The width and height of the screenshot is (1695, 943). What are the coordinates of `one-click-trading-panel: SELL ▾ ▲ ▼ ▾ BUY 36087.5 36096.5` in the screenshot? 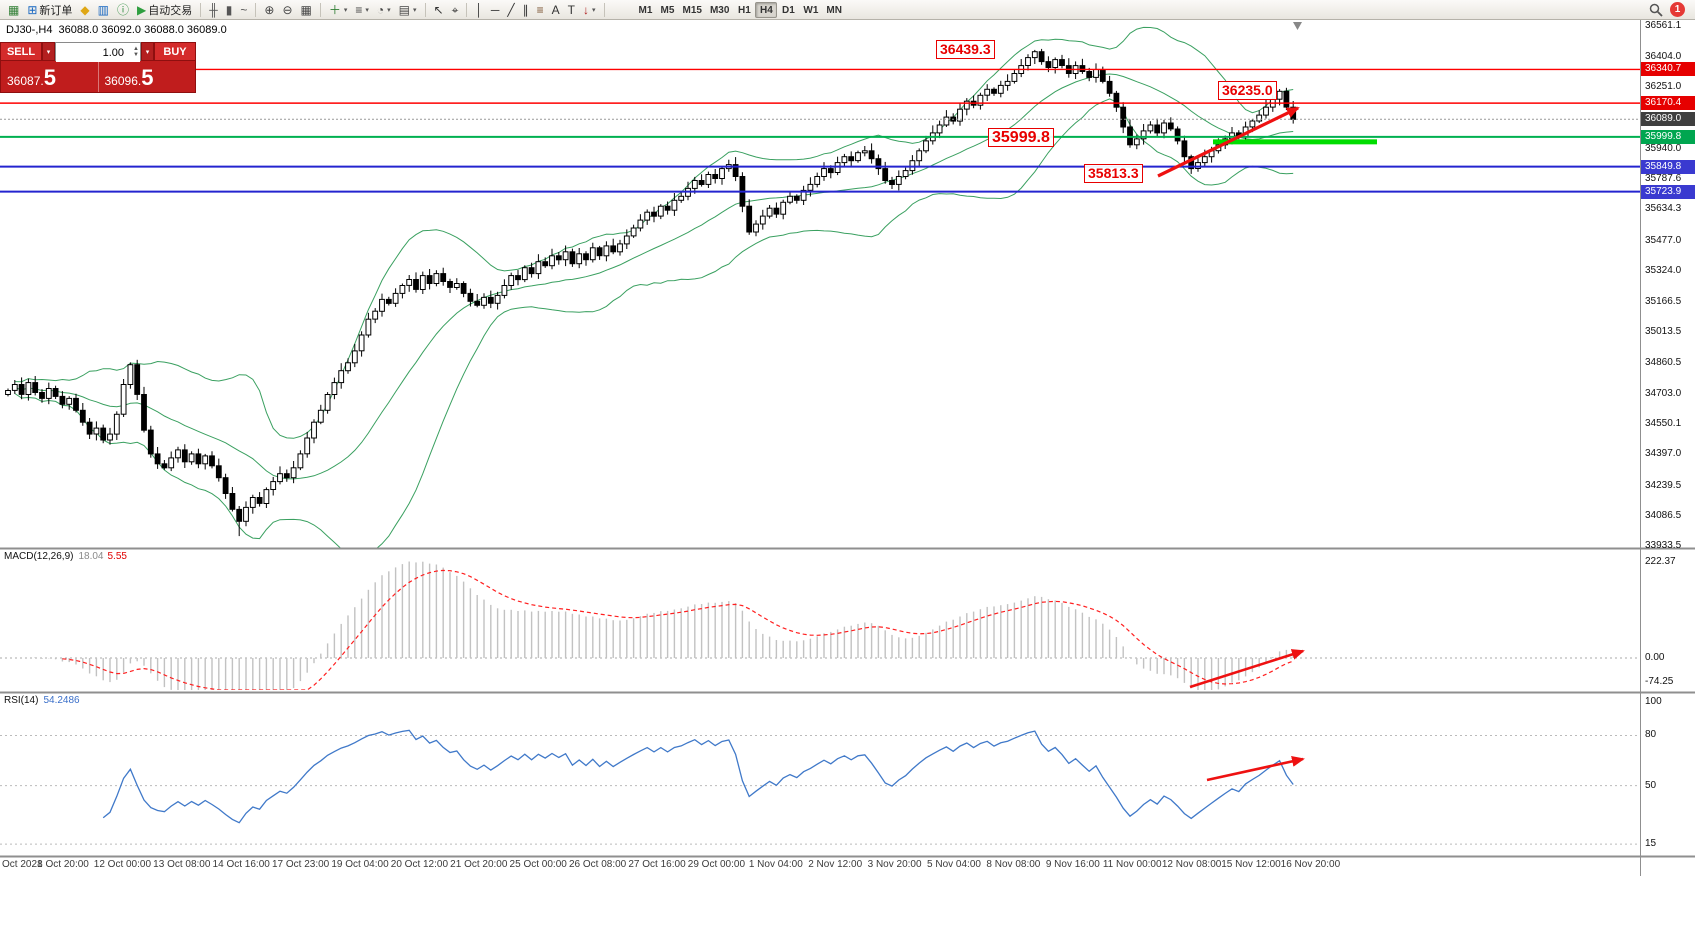 It's located at (98, 67).